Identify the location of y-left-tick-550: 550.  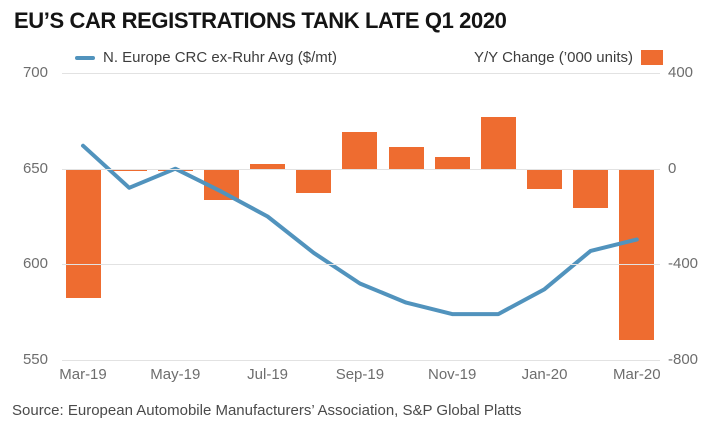
(35, 359).